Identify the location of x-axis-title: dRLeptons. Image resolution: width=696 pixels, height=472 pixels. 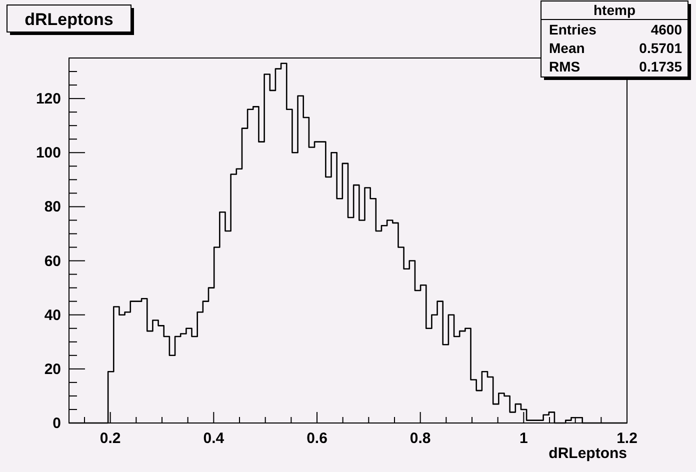
(587, 453).